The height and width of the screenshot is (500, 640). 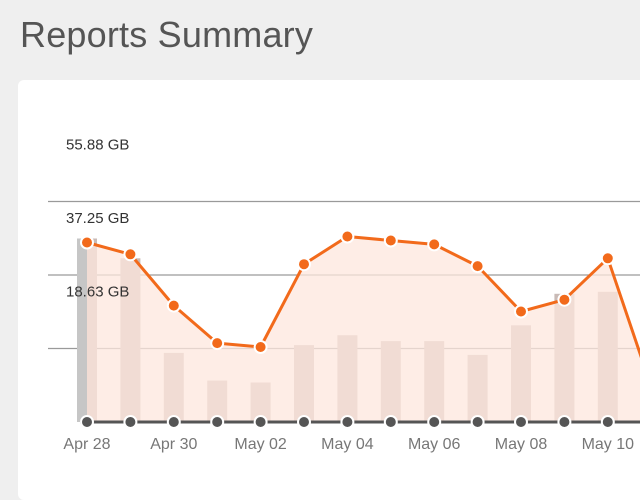 What do you see at coordinates (167, 34) in the screenshot?
I see `page-title: Reports Summary` at bounding box center [167, 34].